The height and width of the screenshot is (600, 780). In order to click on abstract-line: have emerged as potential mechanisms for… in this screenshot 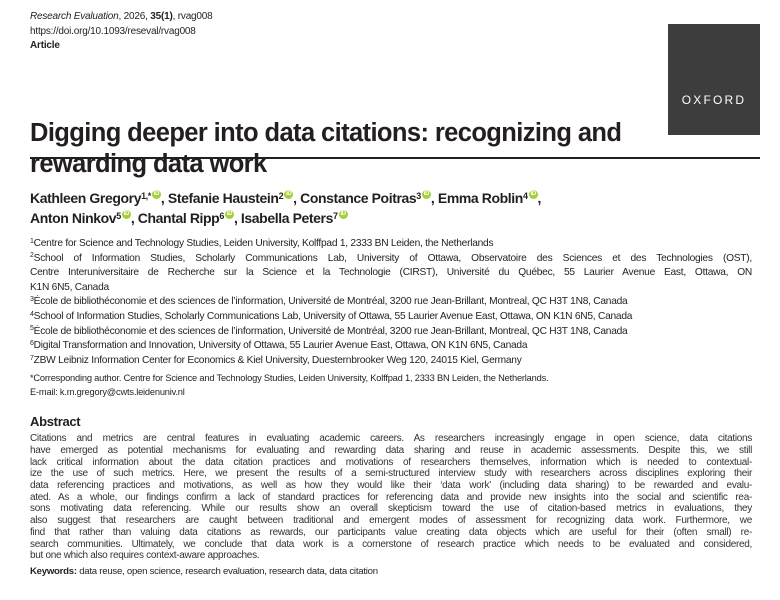, I will do `click(391, 451)`.